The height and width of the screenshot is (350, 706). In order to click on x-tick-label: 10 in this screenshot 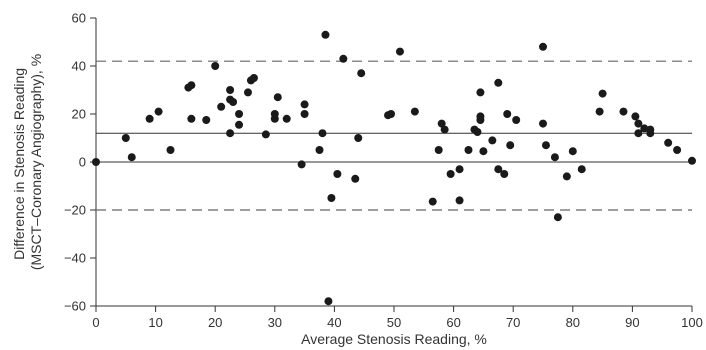, I will do `click(155, 322)`.